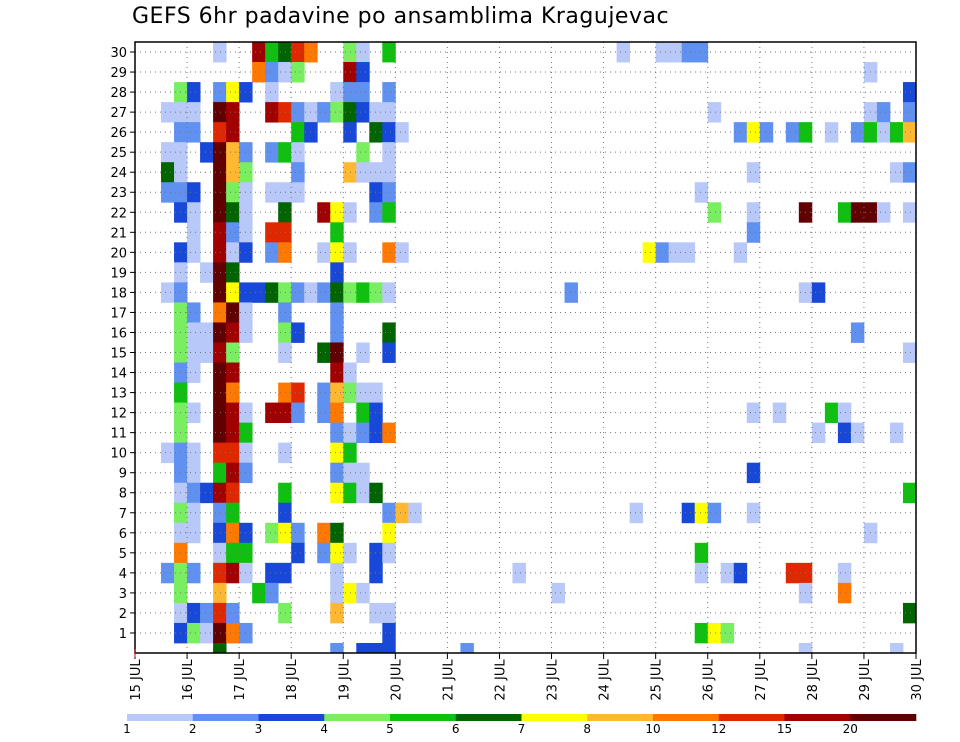 This screenshot has width=960, height=742. Describe the element at coordinates (761, 680) in the screenshot. I see `x-tick-label: 27 JUL` at that location.